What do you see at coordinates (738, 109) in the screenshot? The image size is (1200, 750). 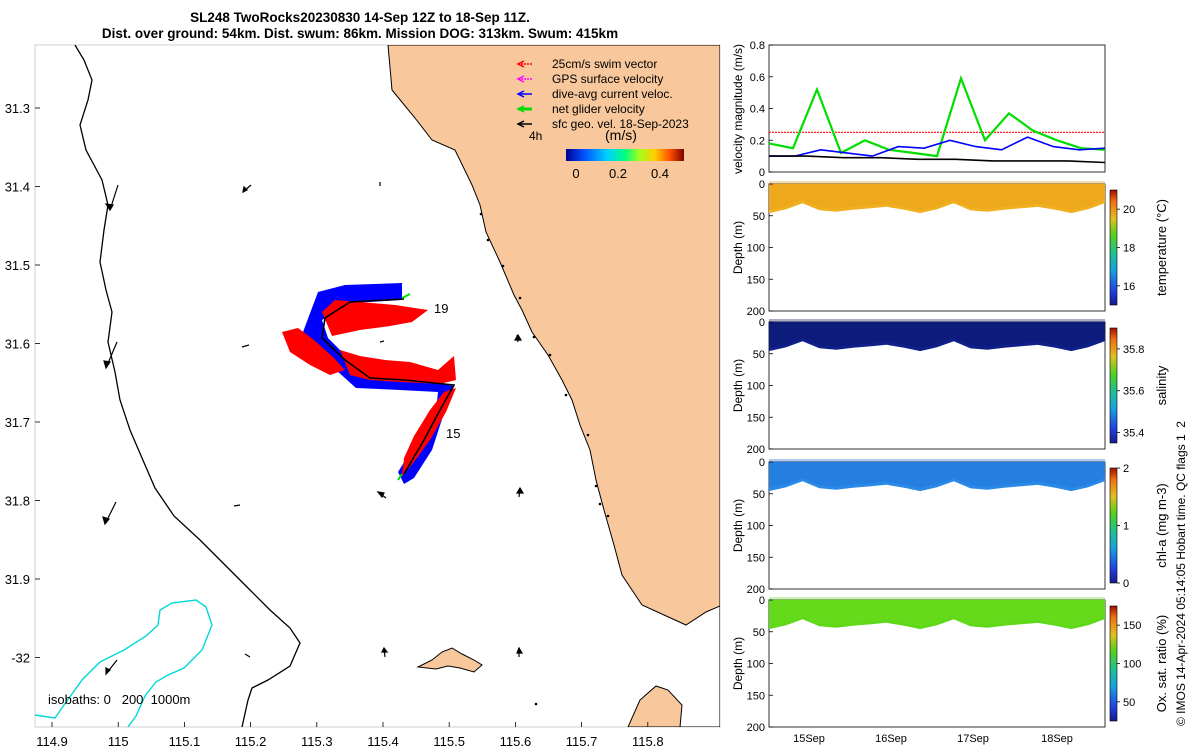 I see `velocity-ylabel: velocity magnitude (m/s)` at bounding box center [738, 109].